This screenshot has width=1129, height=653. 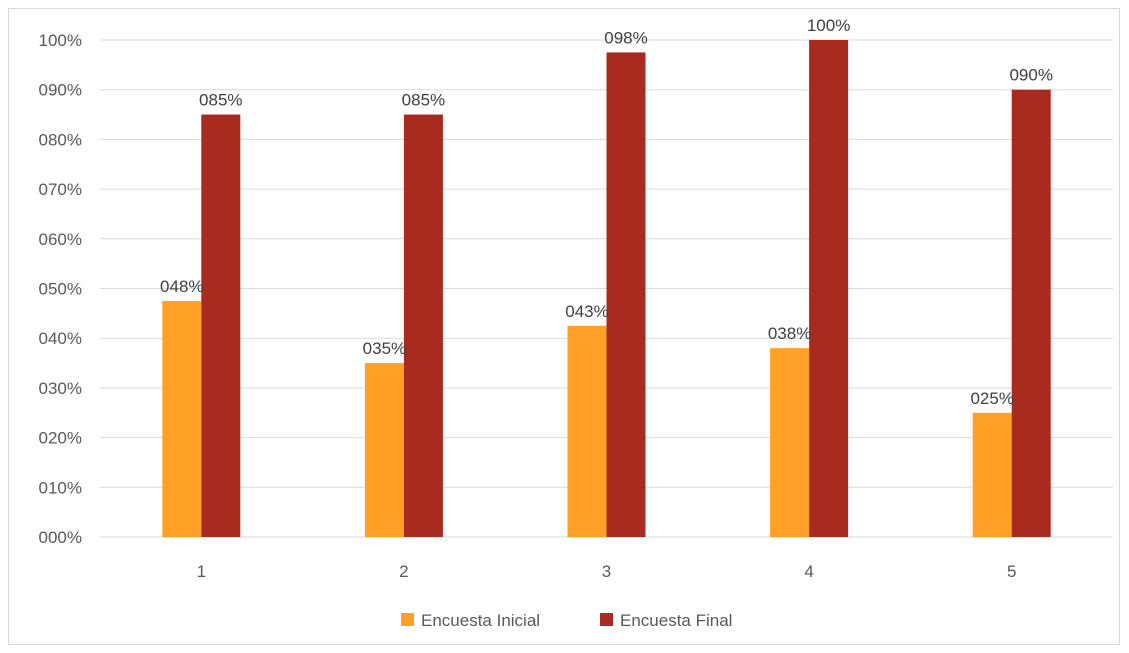 I want to click on x-tick-label: 3, so click(x=606, y=571).